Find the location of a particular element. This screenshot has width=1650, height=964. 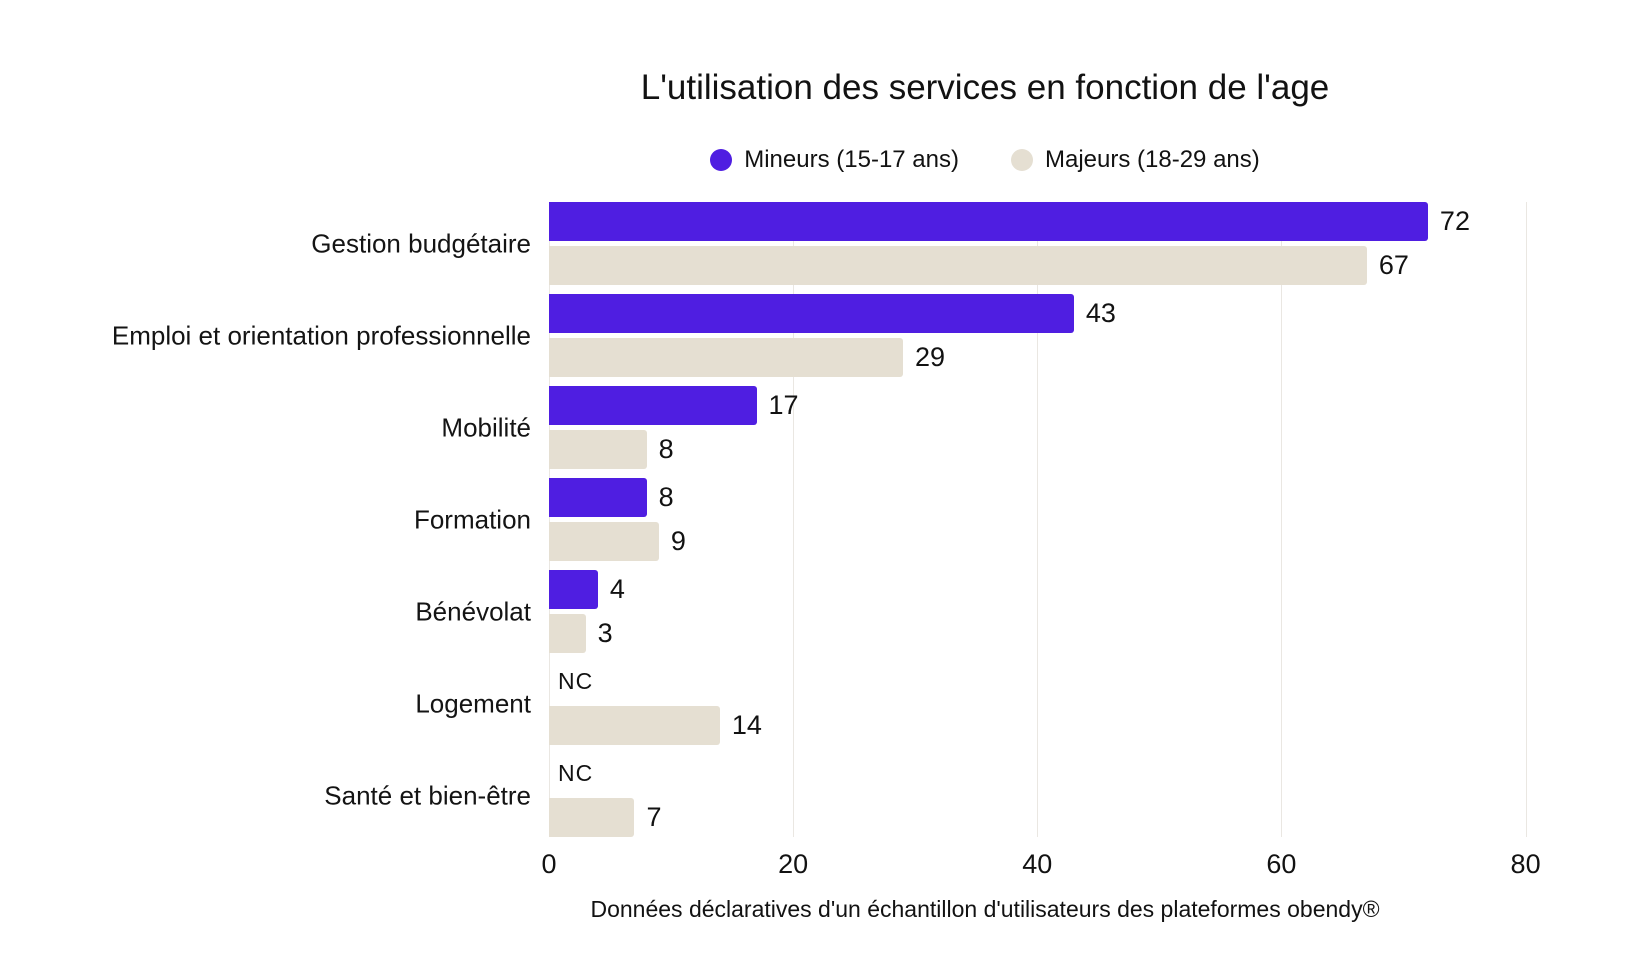

category-label: Formation is located at coordinates (472, 519).